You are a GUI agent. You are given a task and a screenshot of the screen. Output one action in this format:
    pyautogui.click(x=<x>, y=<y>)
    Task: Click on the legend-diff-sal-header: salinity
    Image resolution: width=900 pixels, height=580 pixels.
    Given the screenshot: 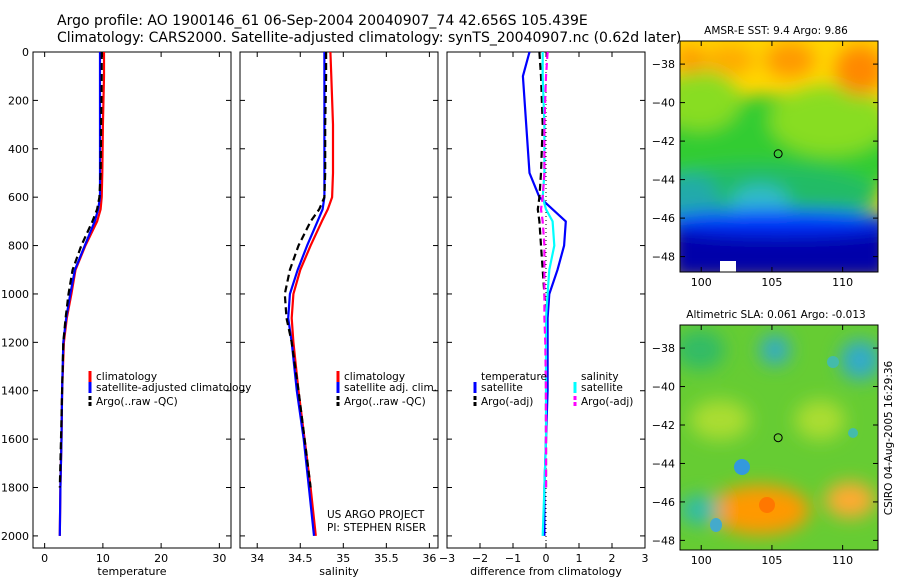 What is the action you would take?
    pyautogui.click(x=600, y=377)
    